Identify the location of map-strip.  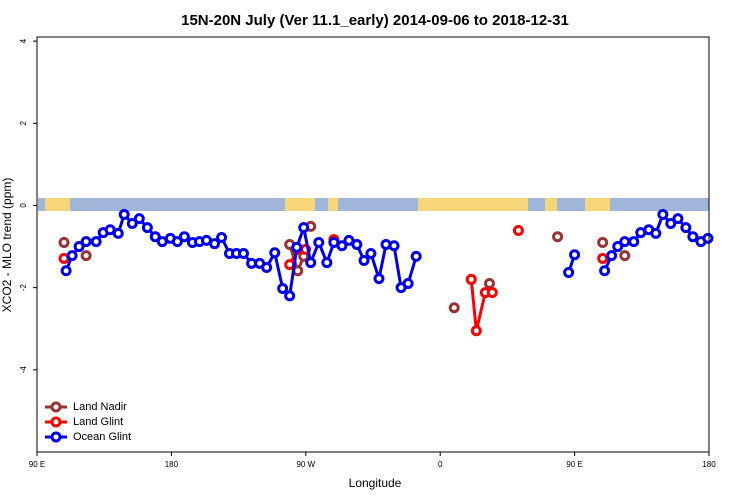
(373, 204).